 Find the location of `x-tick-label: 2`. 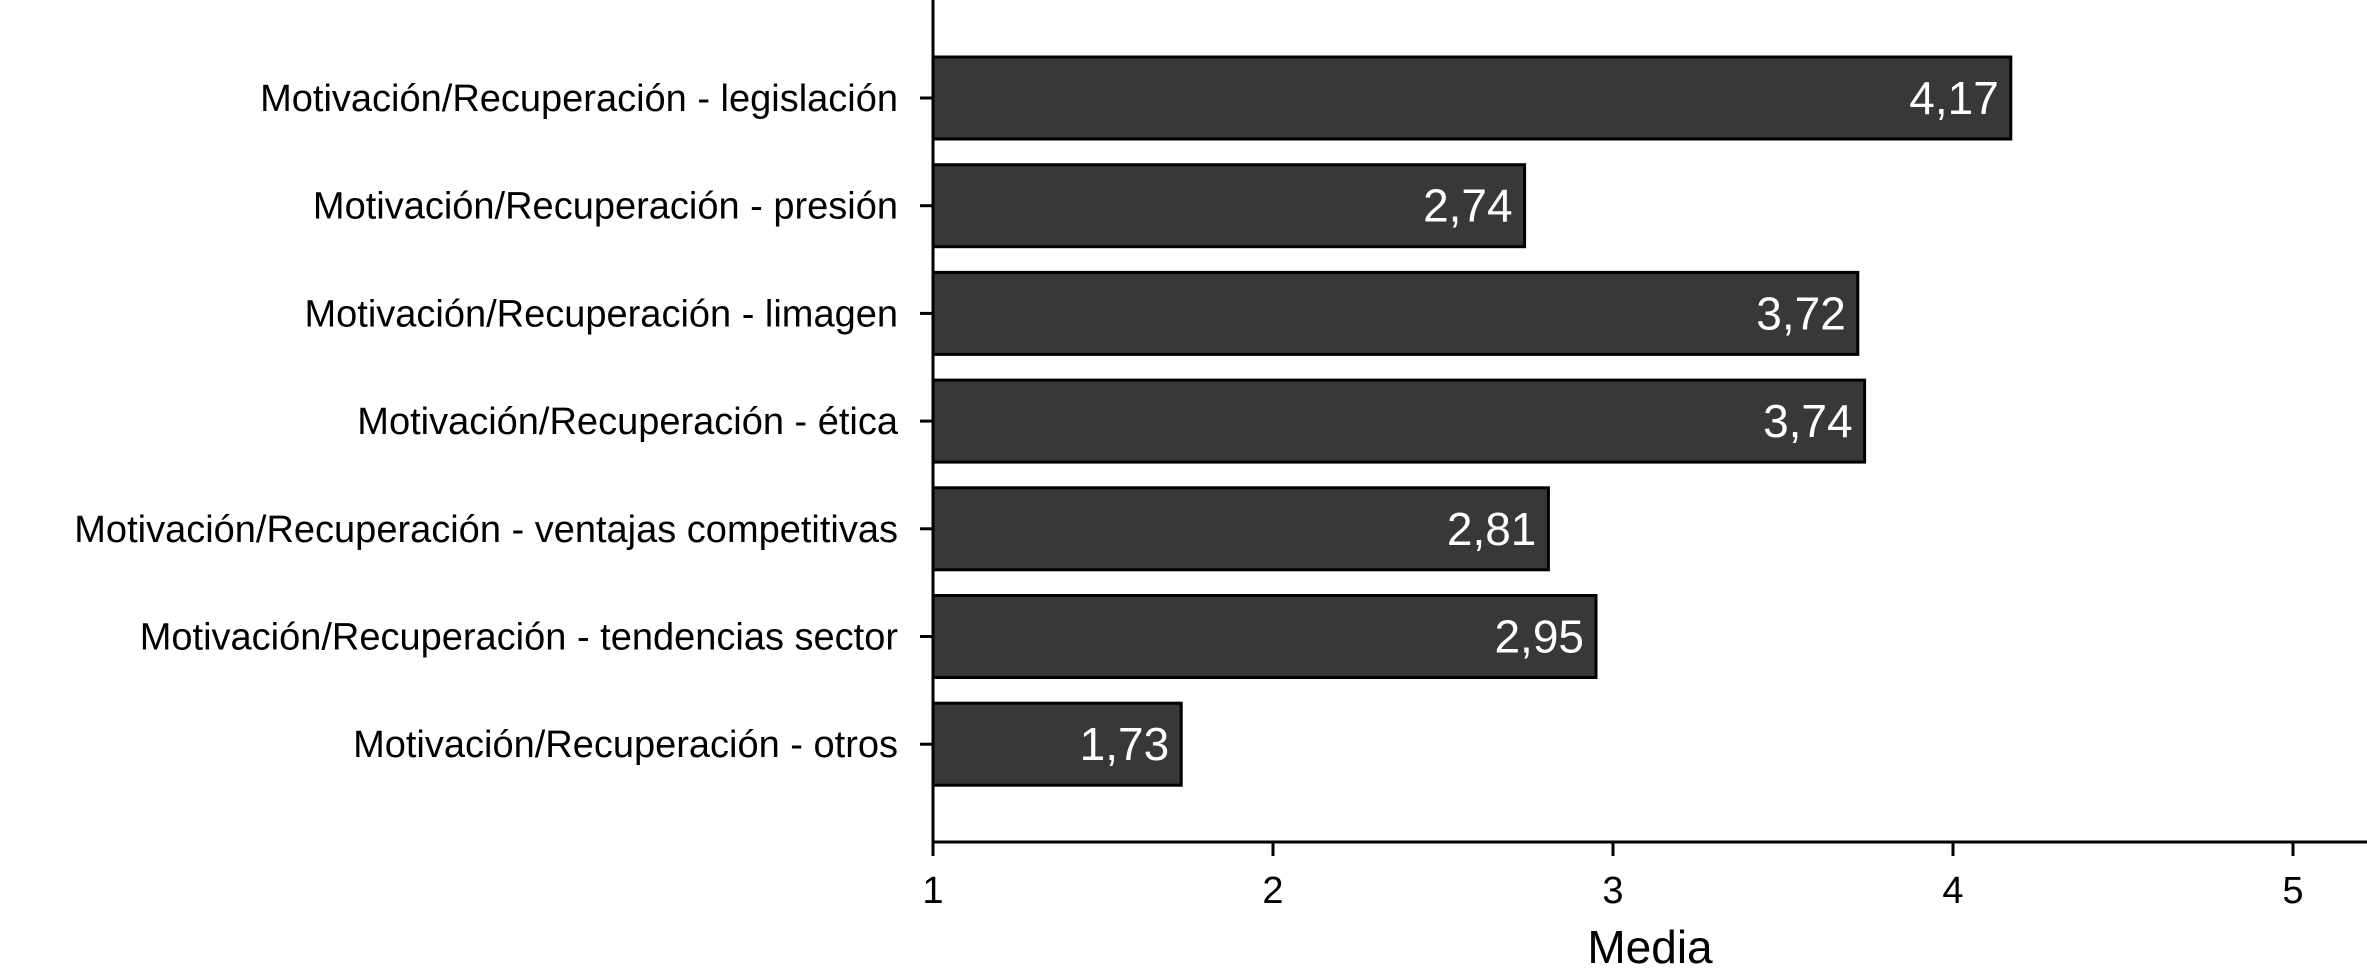

x-tick-label: 2 is located at coordinates (1272, 891).